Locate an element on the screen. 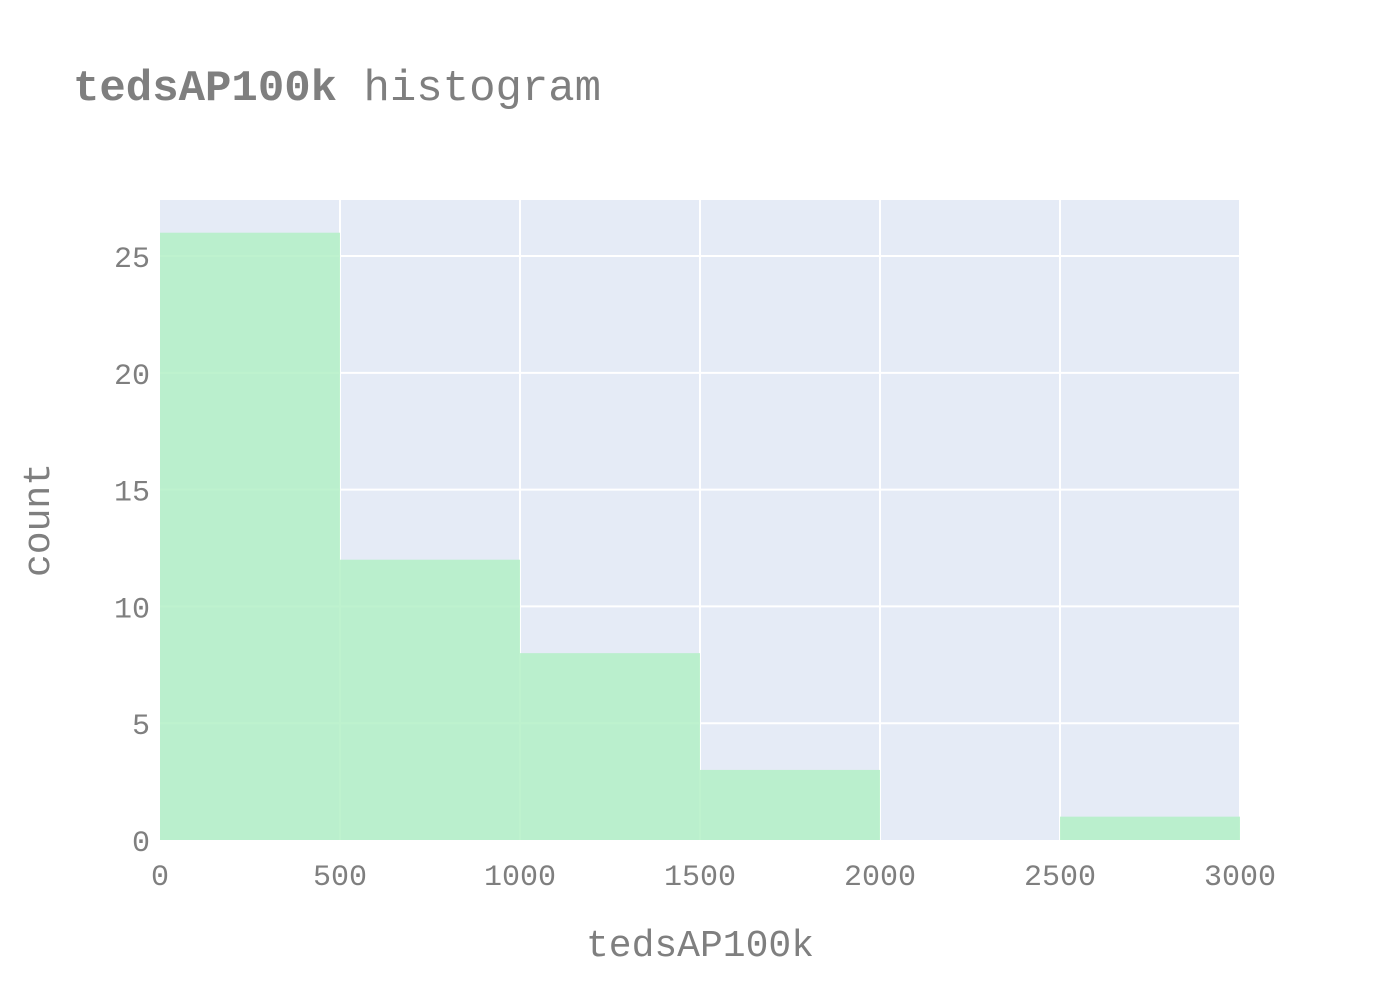 This screenshot has width=1400, height=1000. y-tick-label: 10 is located at coordinates (132, 610).